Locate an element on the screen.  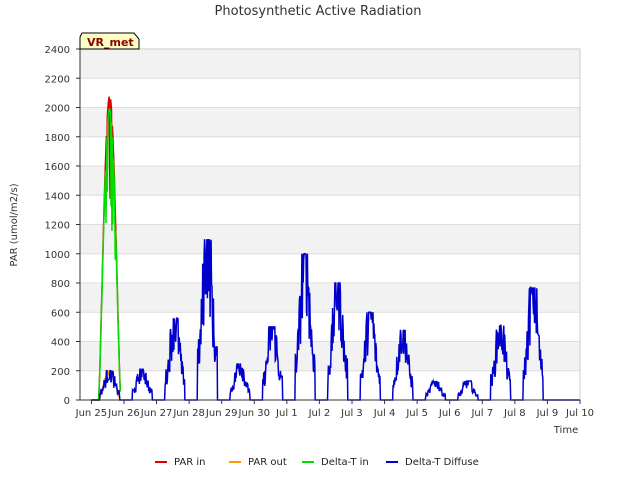
y-tick-label: 2400 is located at coordinates (57, 50).